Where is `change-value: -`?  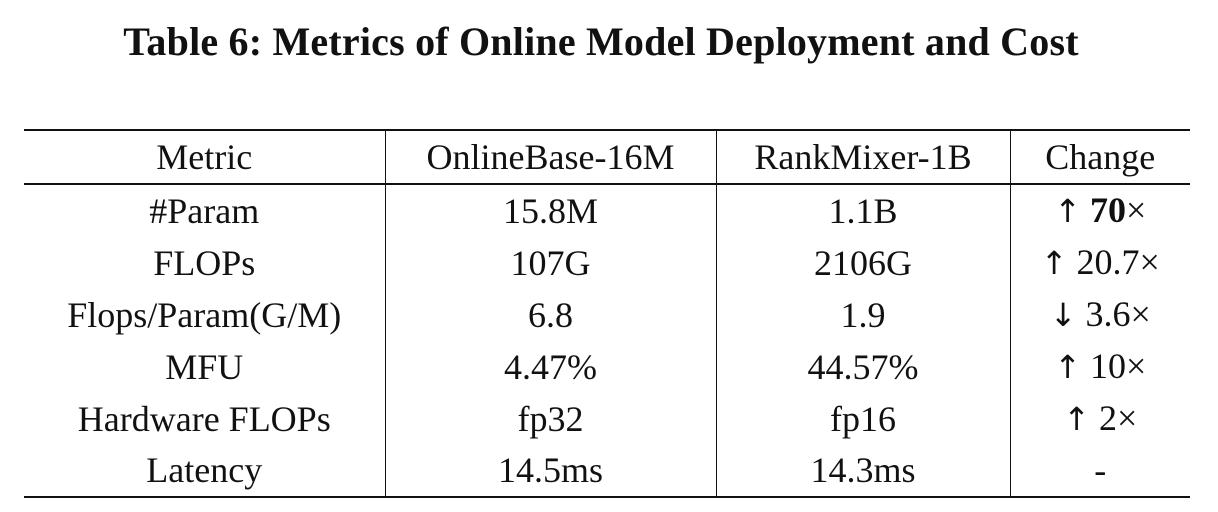
change-value: - is located at coordinates (1100, 470).